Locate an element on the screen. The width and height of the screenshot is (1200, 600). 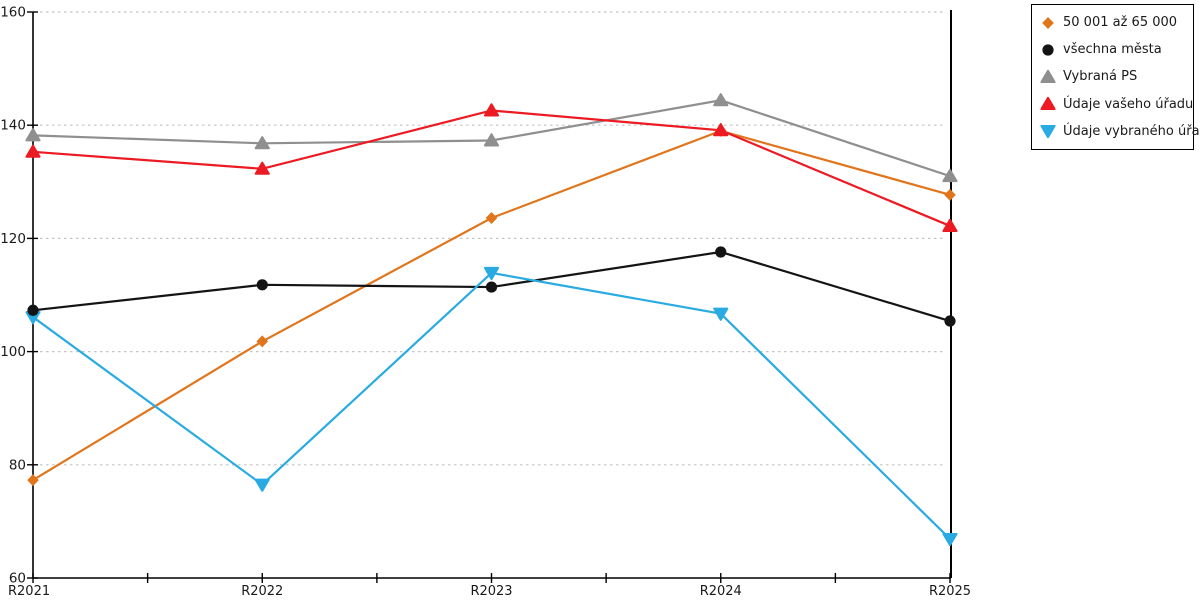
legend-item: Údaje vybraného úřadu is located at coordinates (1120, 131).